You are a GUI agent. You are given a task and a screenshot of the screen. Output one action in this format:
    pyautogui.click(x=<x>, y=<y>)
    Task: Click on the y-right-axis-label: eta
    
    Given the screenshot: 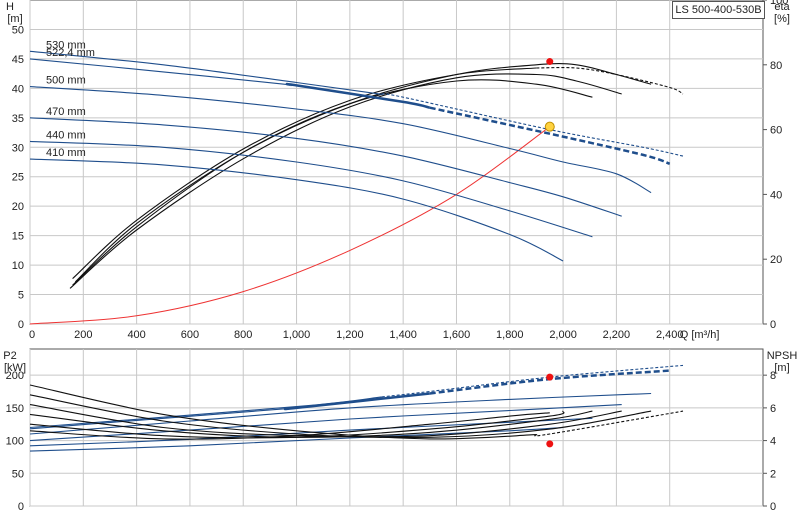 What is the action you would take?
    pyautogui.click(x=782, y=7)
    